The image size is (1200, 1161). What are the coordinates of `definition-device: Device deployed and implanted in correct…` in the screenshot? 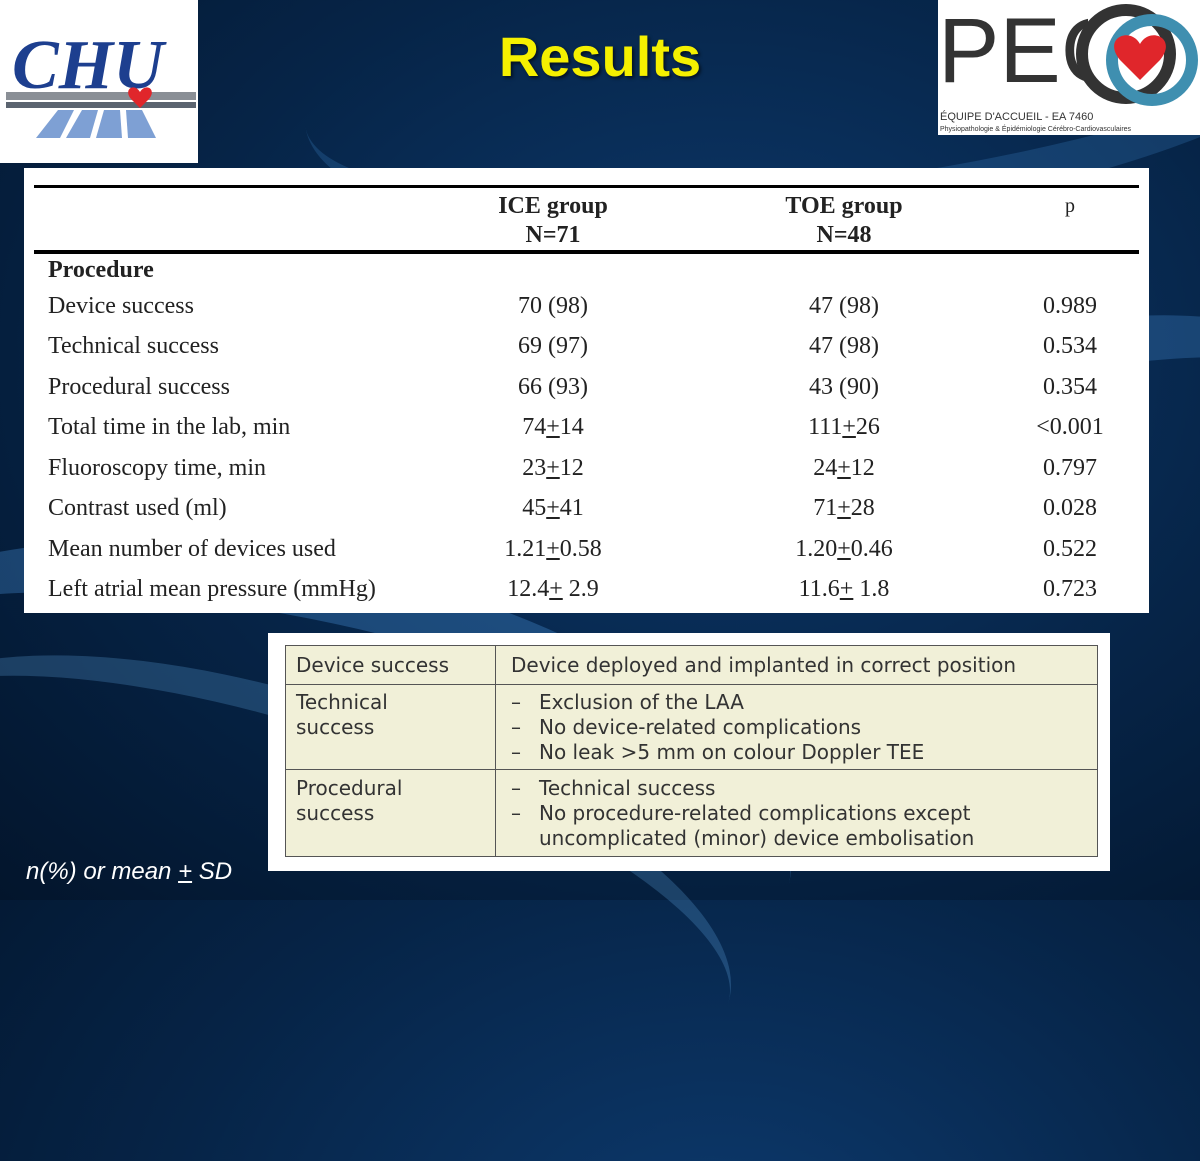 It's located at (764, 665).